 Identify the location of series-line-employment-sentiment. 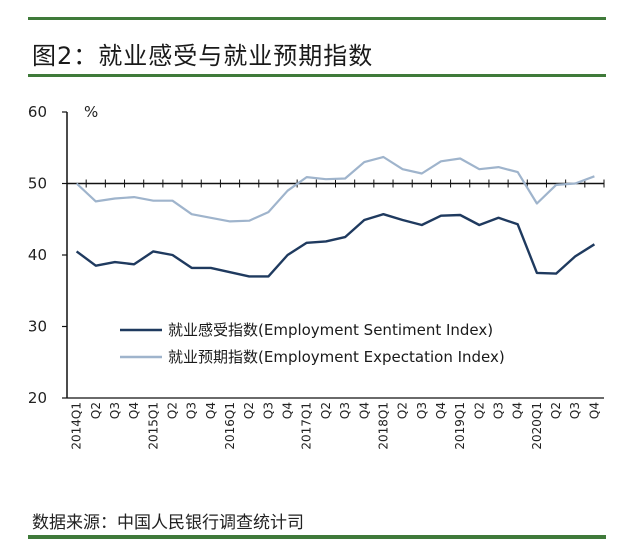
(335, 245).